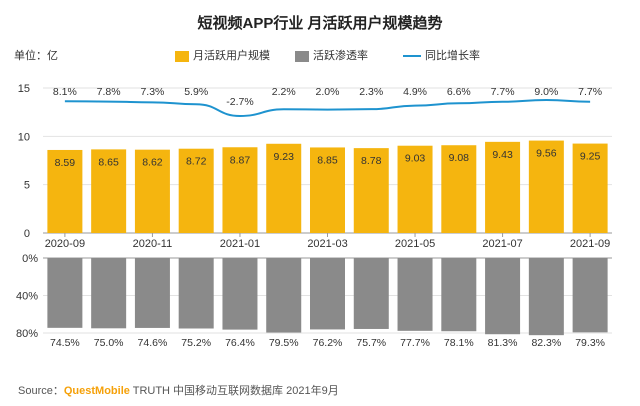 Image resolution: width=640 pixels, height=406 pixels. I want to click on bar-penetration-label: 74.5%, so click(65, 343).